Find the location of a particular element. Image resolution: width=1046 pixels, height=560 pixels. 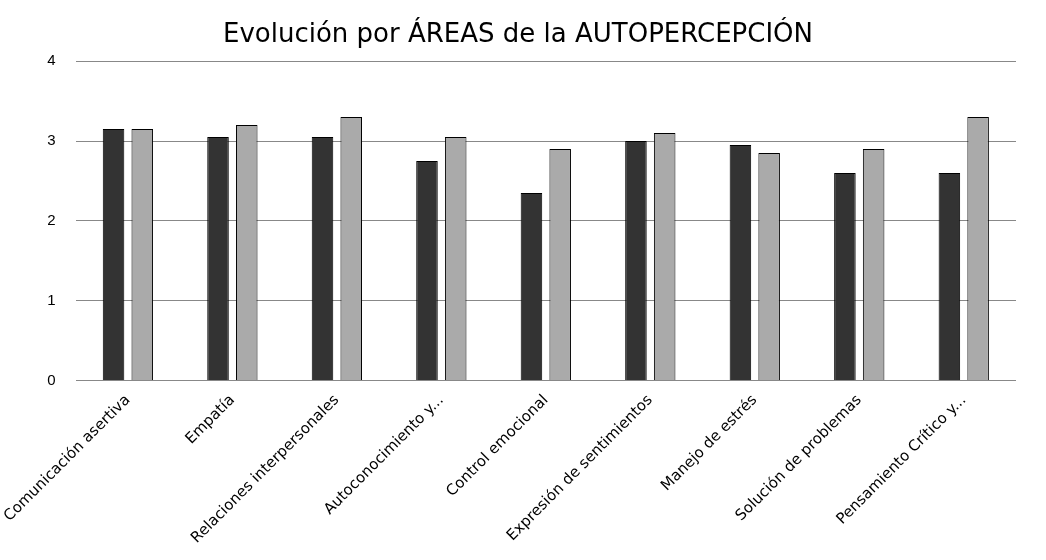

y-tick-label: 3 is located at coordinates (51, 140).